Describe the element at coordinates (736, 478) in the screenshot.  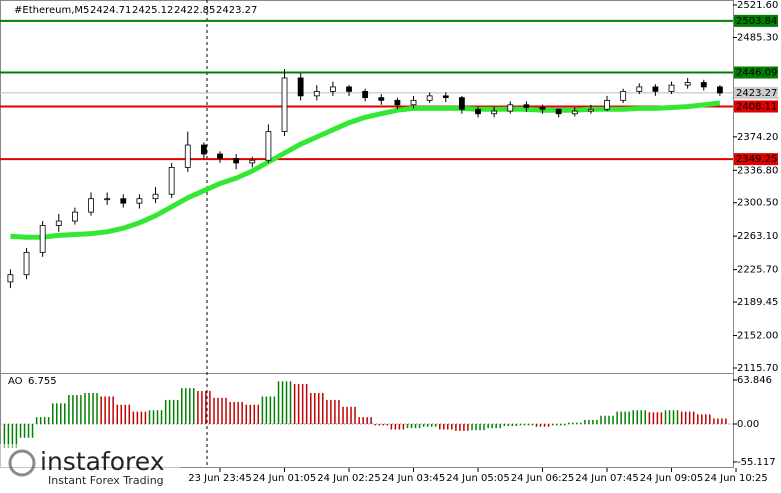
I see `x-tick-label: 24 Jun 10:25` at that location.